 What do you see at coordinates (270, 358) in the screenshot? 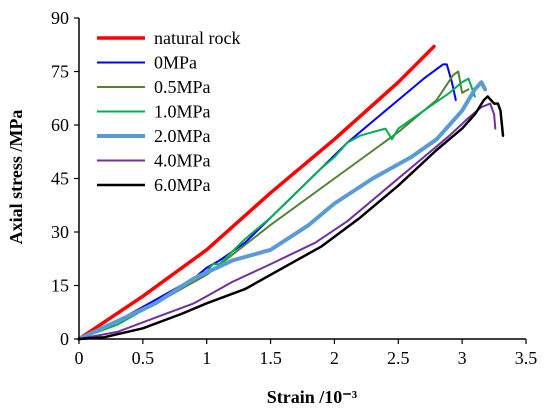
I see `x-tick-label: 1.5` at bounding box center [270, 358].